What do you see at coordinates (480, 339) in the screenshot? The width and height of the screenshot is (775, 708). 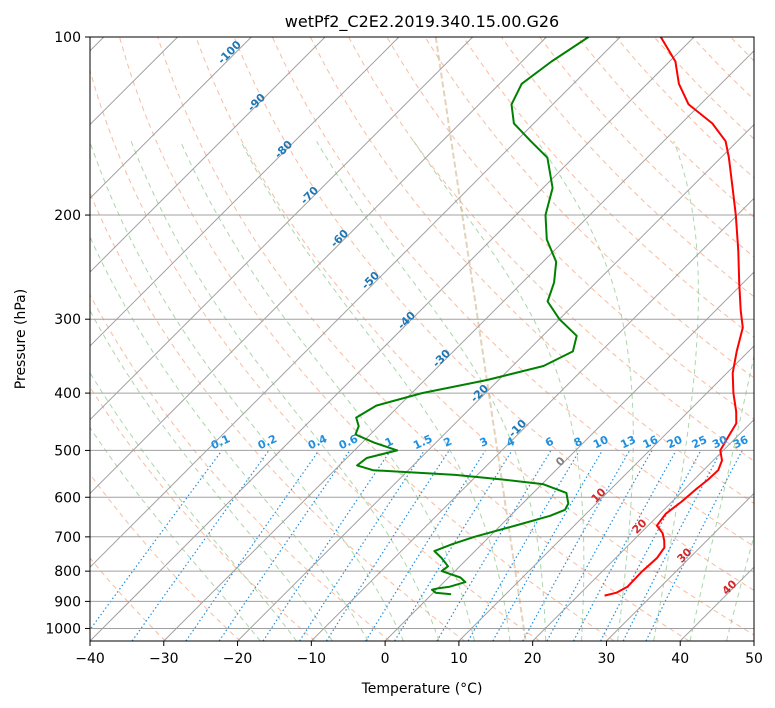 I see `ice-line` at bounding box center [480, 339].